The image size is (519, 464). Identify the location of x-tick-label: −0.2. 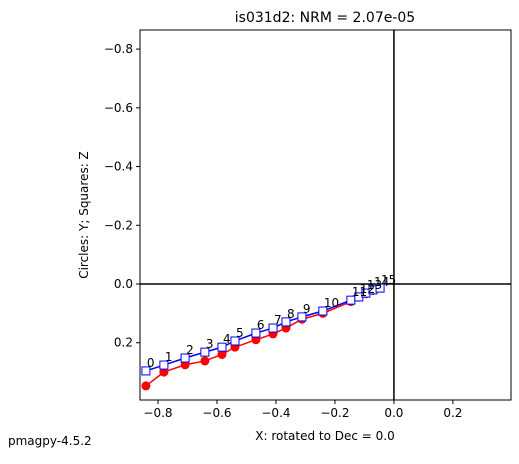
(334, 413).